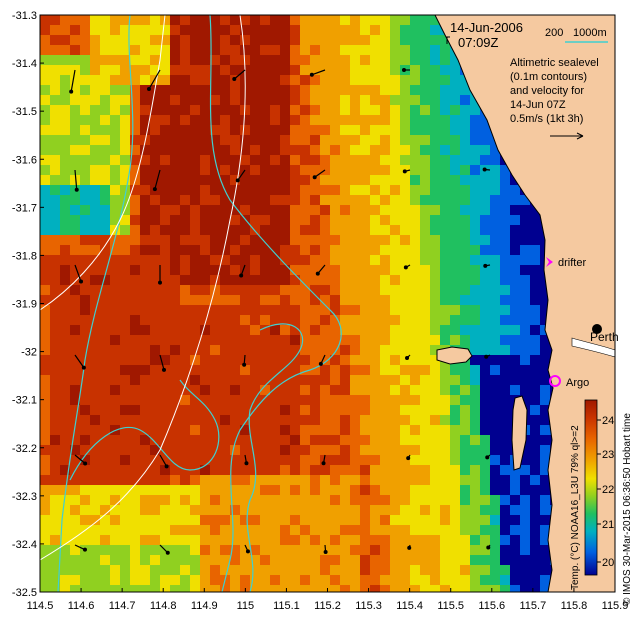  Describe the element at coordinates (246, 606) in the screenshot. I see `x-tick-label: 115` at that location.